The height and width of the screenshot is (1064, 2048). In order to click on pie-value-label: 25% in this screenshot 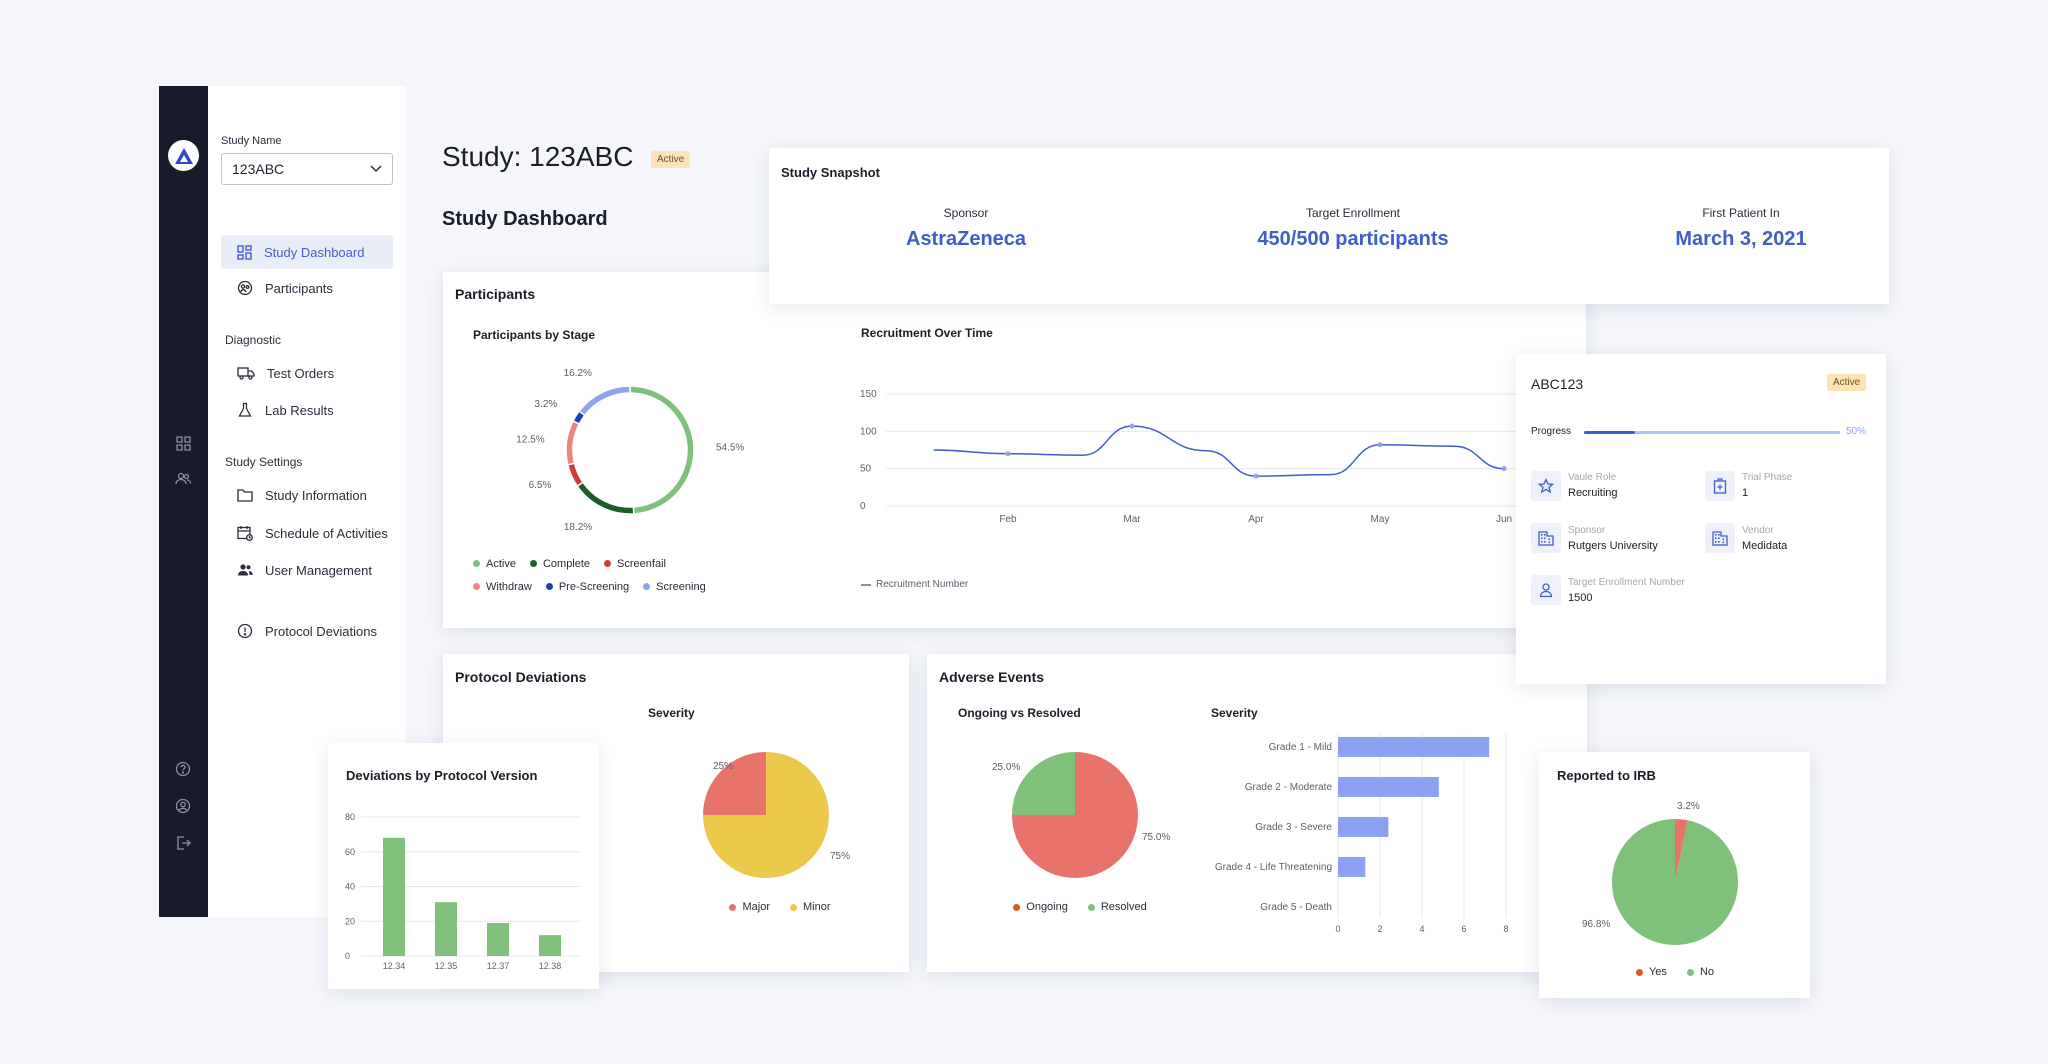, I will do `click(723, 766)`.